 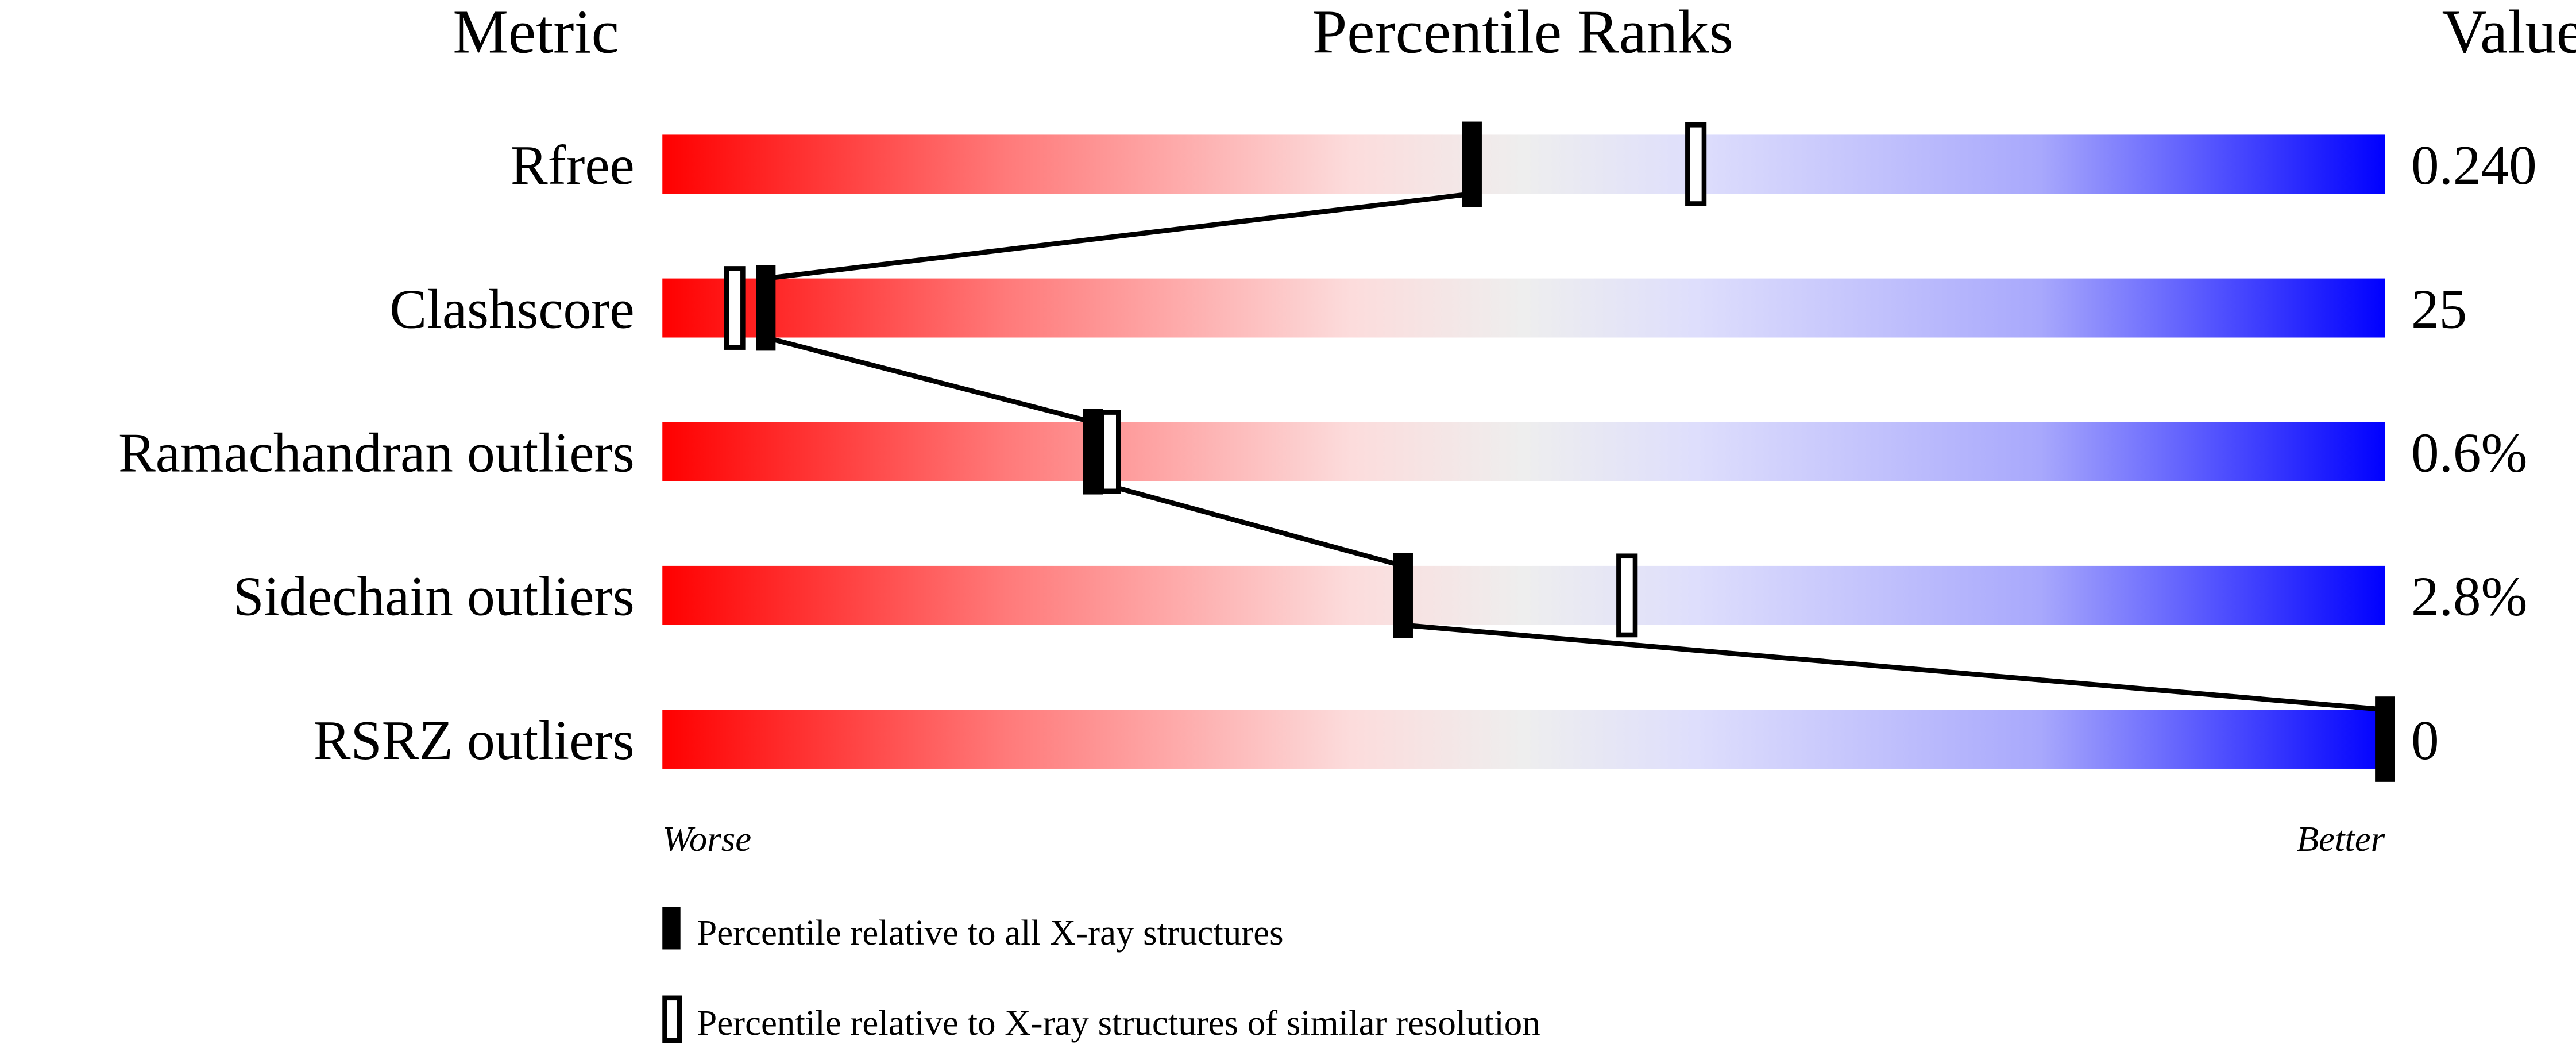 What do you see at coordinates (573, 165) in the screenshot?
I see `metric-label: Rfree` at bounding box center [573, 165].